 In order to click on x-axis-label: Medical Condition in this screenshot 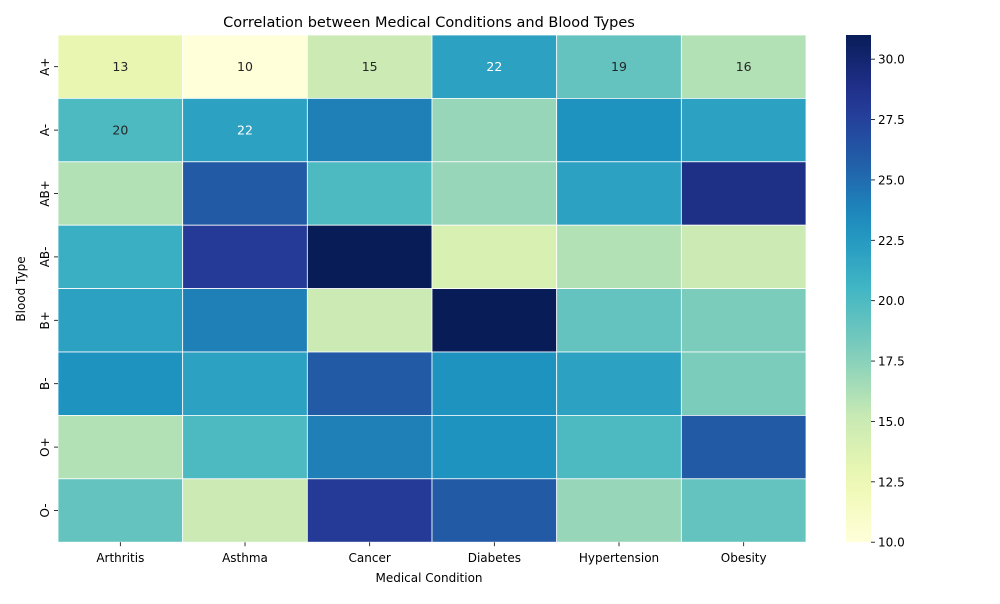, I will do `click(428, 578)`.